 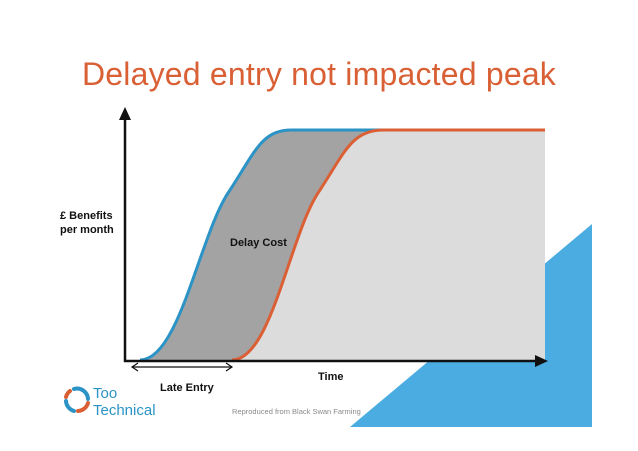 I want to click on logo-mark-icon, so click(x=77, y=399).